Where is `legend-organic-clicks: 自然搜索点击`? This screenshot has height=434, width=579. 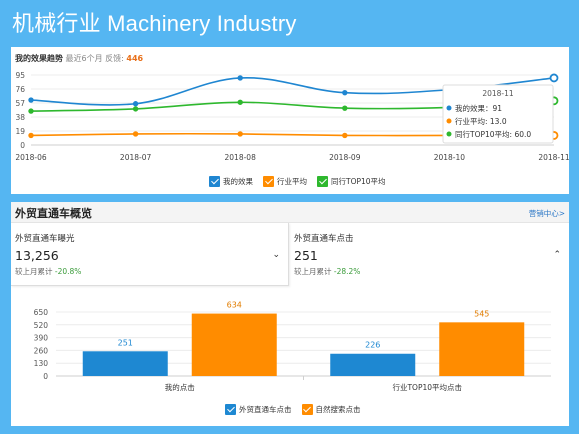
legend-organic-clicks: 自然搜索点击 is located at coordinates (331, 409).